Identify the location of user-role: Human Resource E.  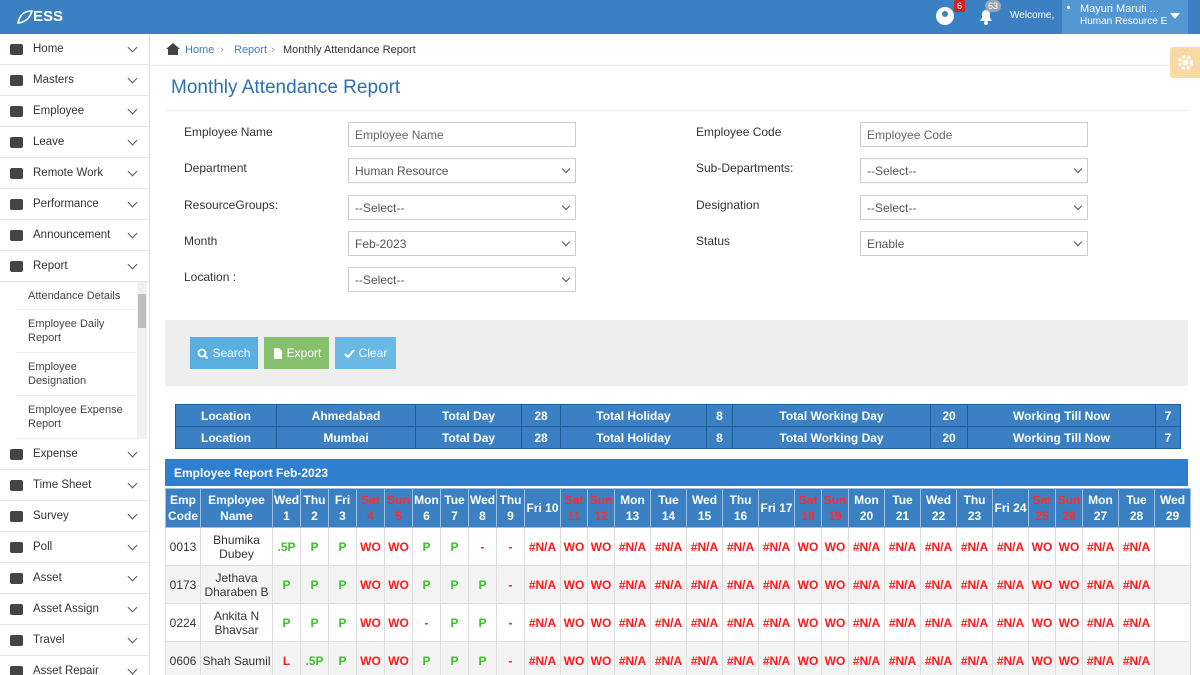
(1124, 21).